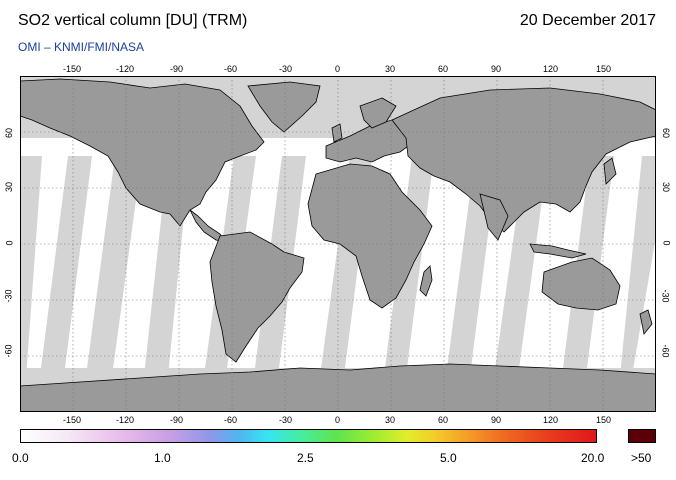  Describe the element at coordinates (642, 436) in the screenshot. I see `colorbar-overflow-swatch` at that location.